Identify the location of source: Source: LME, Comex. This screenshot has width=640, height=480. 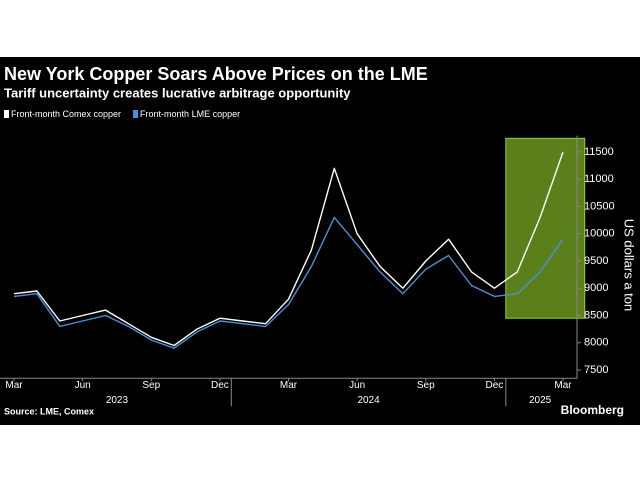
(49, 411).